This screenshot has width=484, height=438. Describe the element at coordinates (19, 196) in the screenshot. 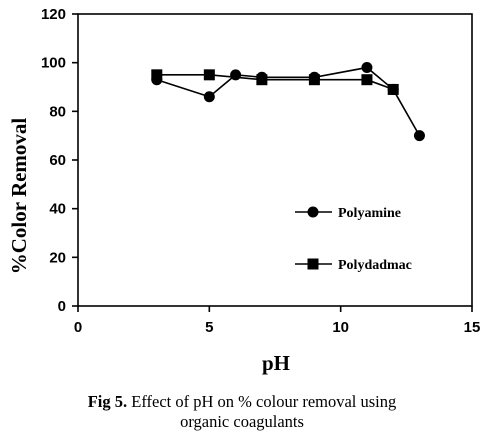

I see `y-axis-title: %Color Removal` at that location.